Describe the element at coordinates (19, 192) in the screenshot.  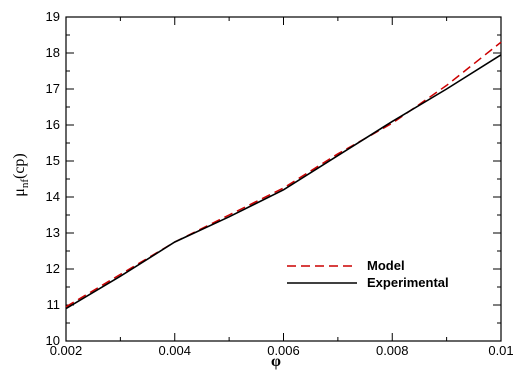
I see `y-axis-title-main: μ` at that location.